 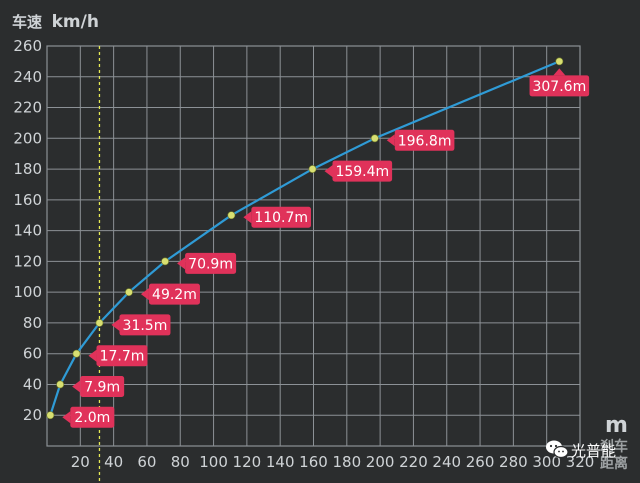 I want to click on data-label-text: 2.0m, so click(x=92, y=418).